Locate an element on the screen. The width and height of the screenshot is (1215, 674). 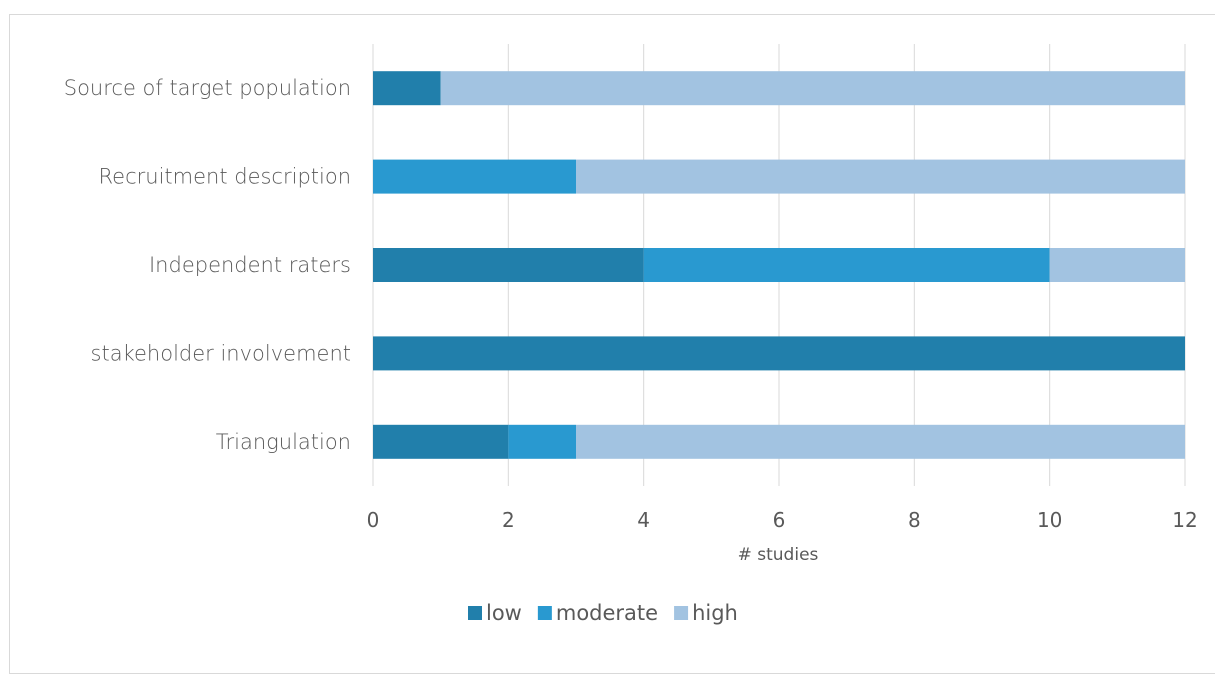
x-tick-label: 4 is located at coordinates (643, 520).